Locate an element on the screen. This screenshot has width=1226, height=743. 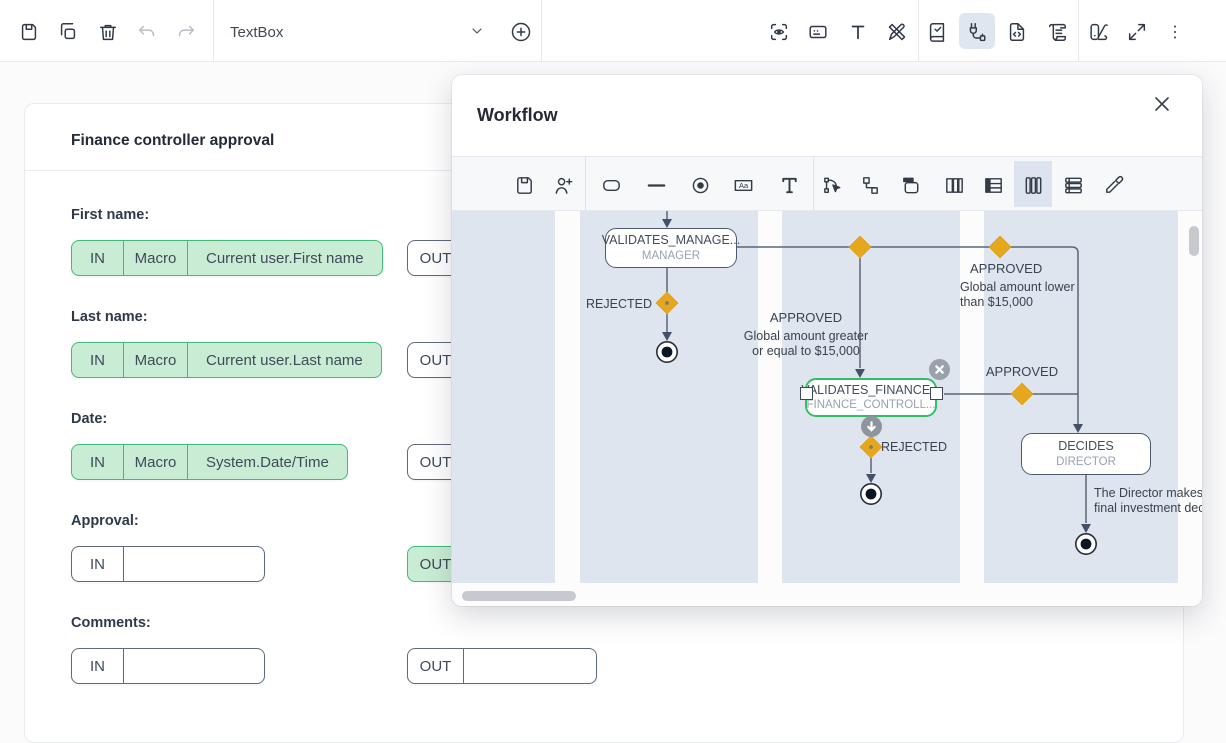
label-line: Global amount lower is located at coordinates (1017, 287).